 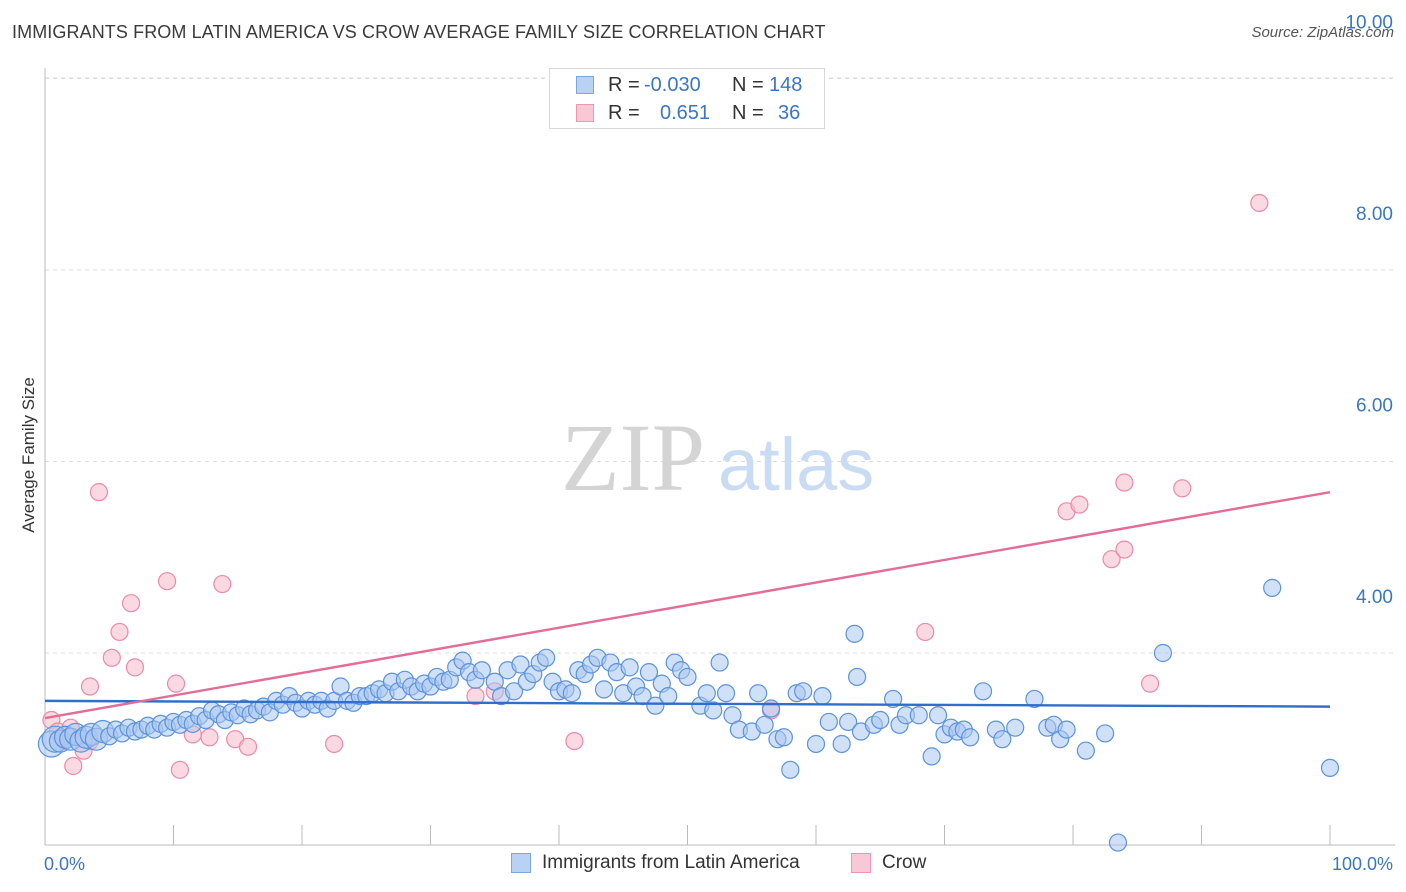 What do you see at coordinates (585, 113) in the screenshot?
I see `pink-swatch` at bounding box center [585, 113].